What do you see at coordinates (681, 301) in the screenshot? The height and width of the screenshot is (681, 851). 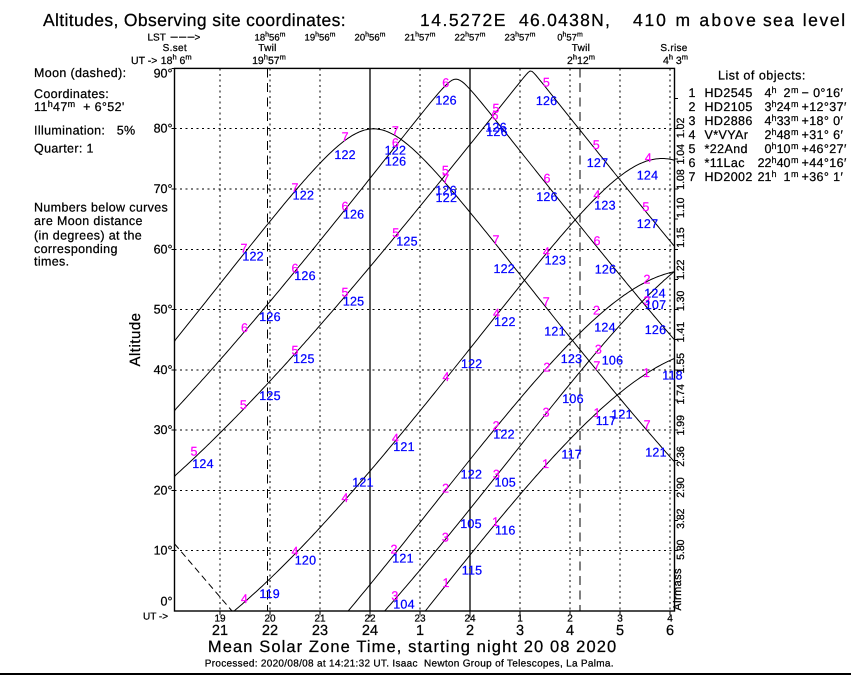 I see `svg-text: 1.30` at bounding box center [681, 301].